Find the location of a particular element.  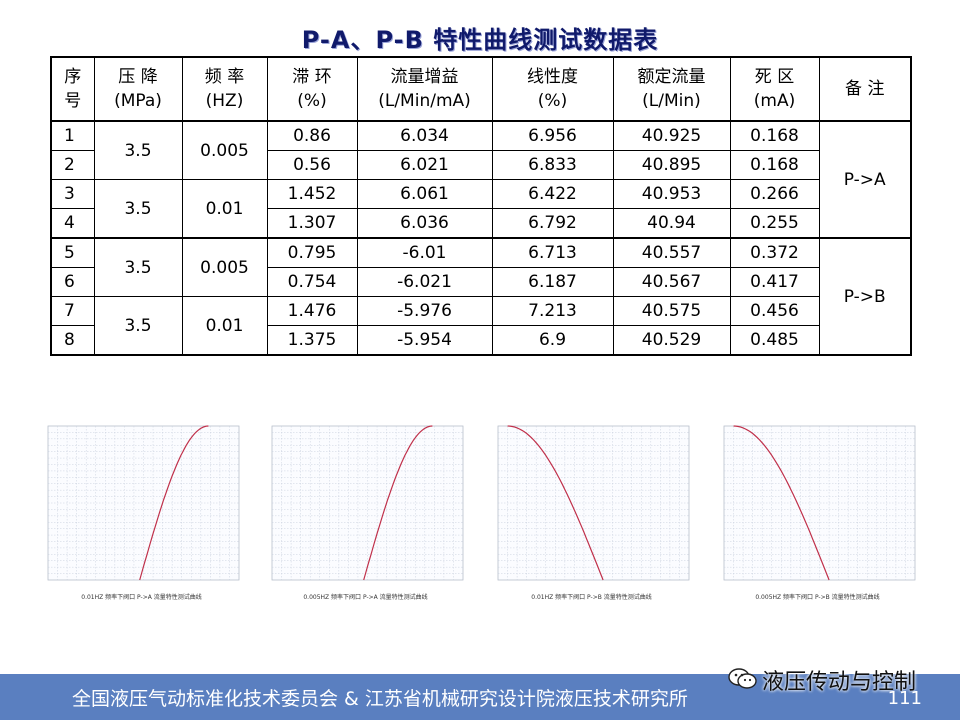

chart-1: 0.01HZ 频率下阀口 P->A 流量特性测试曲线 is located at coordinates (141, 513).